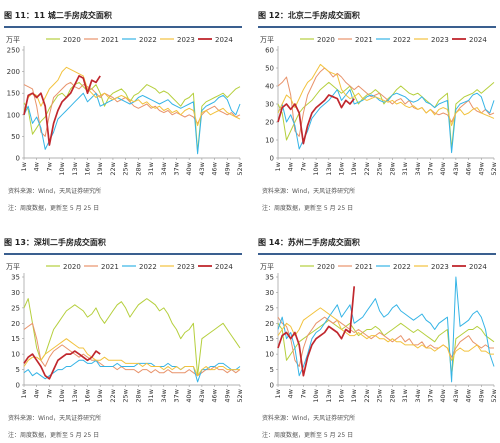  What do you see at coordinates (269, 69) in the screenshot?
I see `y-tick-label: 50` at bounding box center [269, 69].